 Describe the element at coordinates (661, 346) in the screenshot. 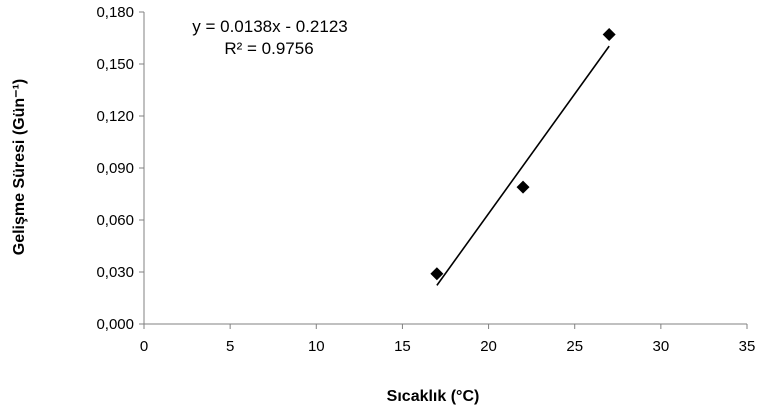

I see `x-tick-label: 30` at that location.